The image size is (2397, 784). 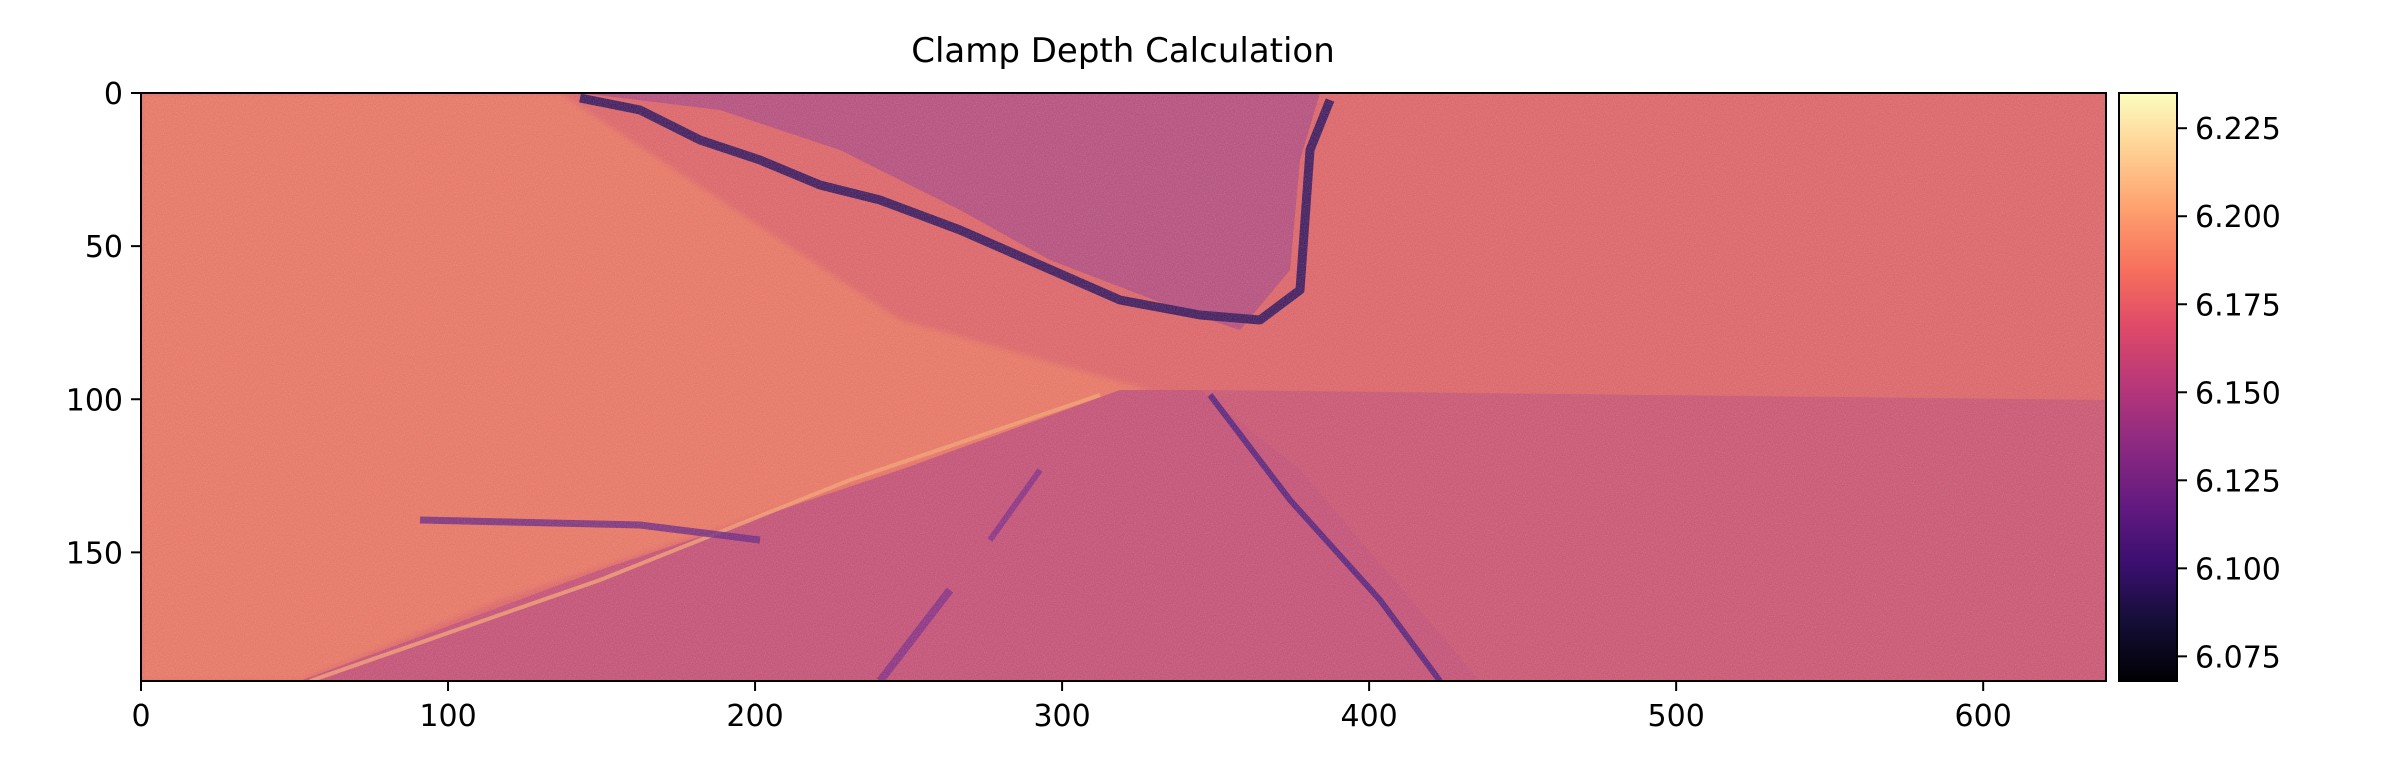 What do you see at coordinates (140, 716) in the screenshot?
I see `x-tick-label: 0` at bounding box center [140, 716].